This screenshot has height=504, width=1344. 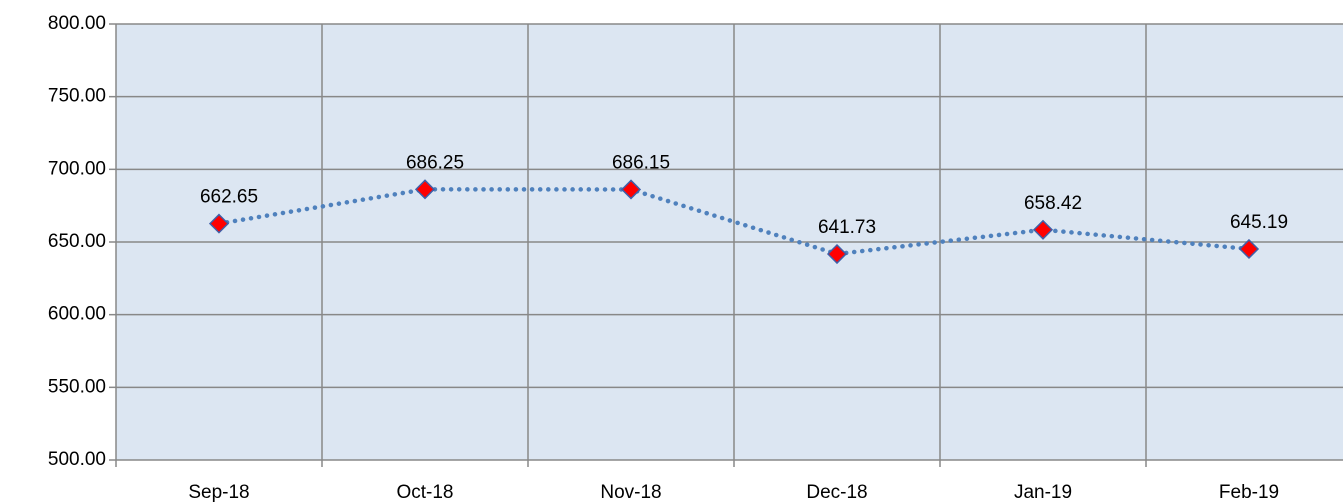 What do you see at coordinates (77, 386) in the screenshot?
I see `y-tick-label: 550.00` at bounding box center [77, 386].